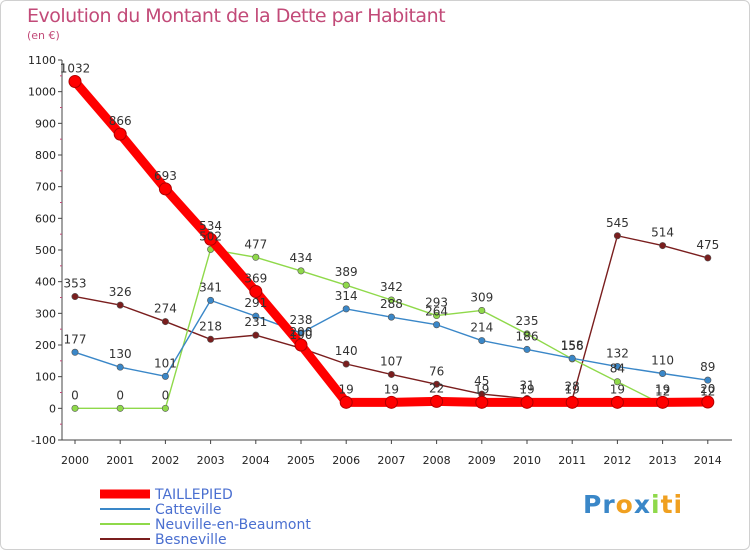 The image size is (750, 550). I want to click on data-label: 84, so click(617, 369).